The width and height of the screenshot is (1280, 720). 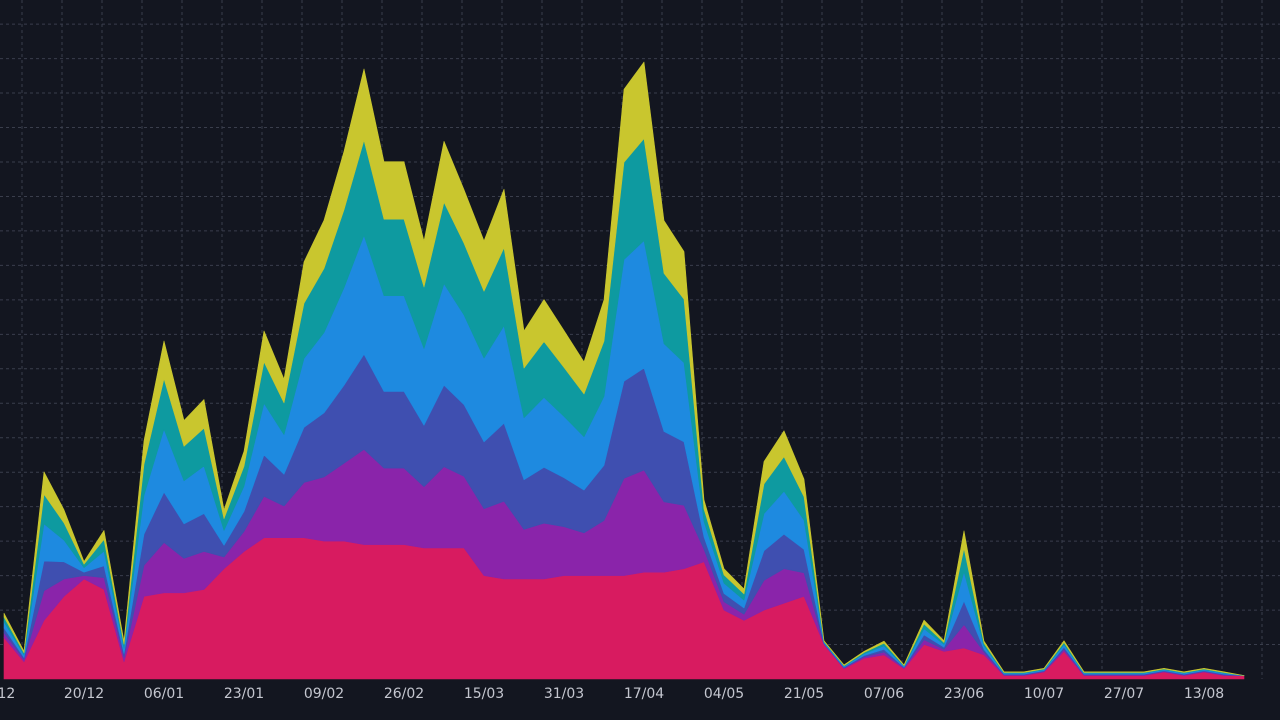 What do you see at coordinates (644, 694) in the screenshot?
I see `x-tick-label: 17/04` at bounding box center [644, 694].